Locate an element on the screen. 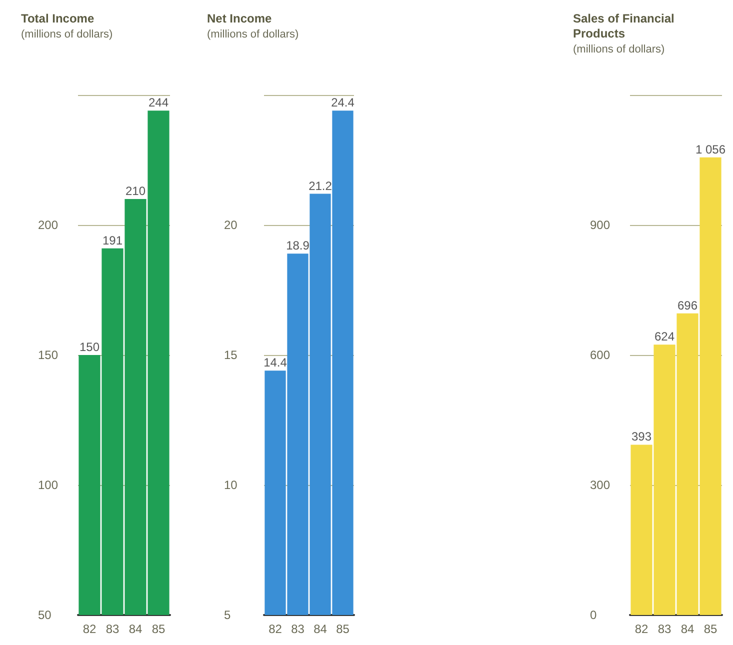 This screenshot has height=645, width=733. data-label: 624 is located at coordinates (664, 337).